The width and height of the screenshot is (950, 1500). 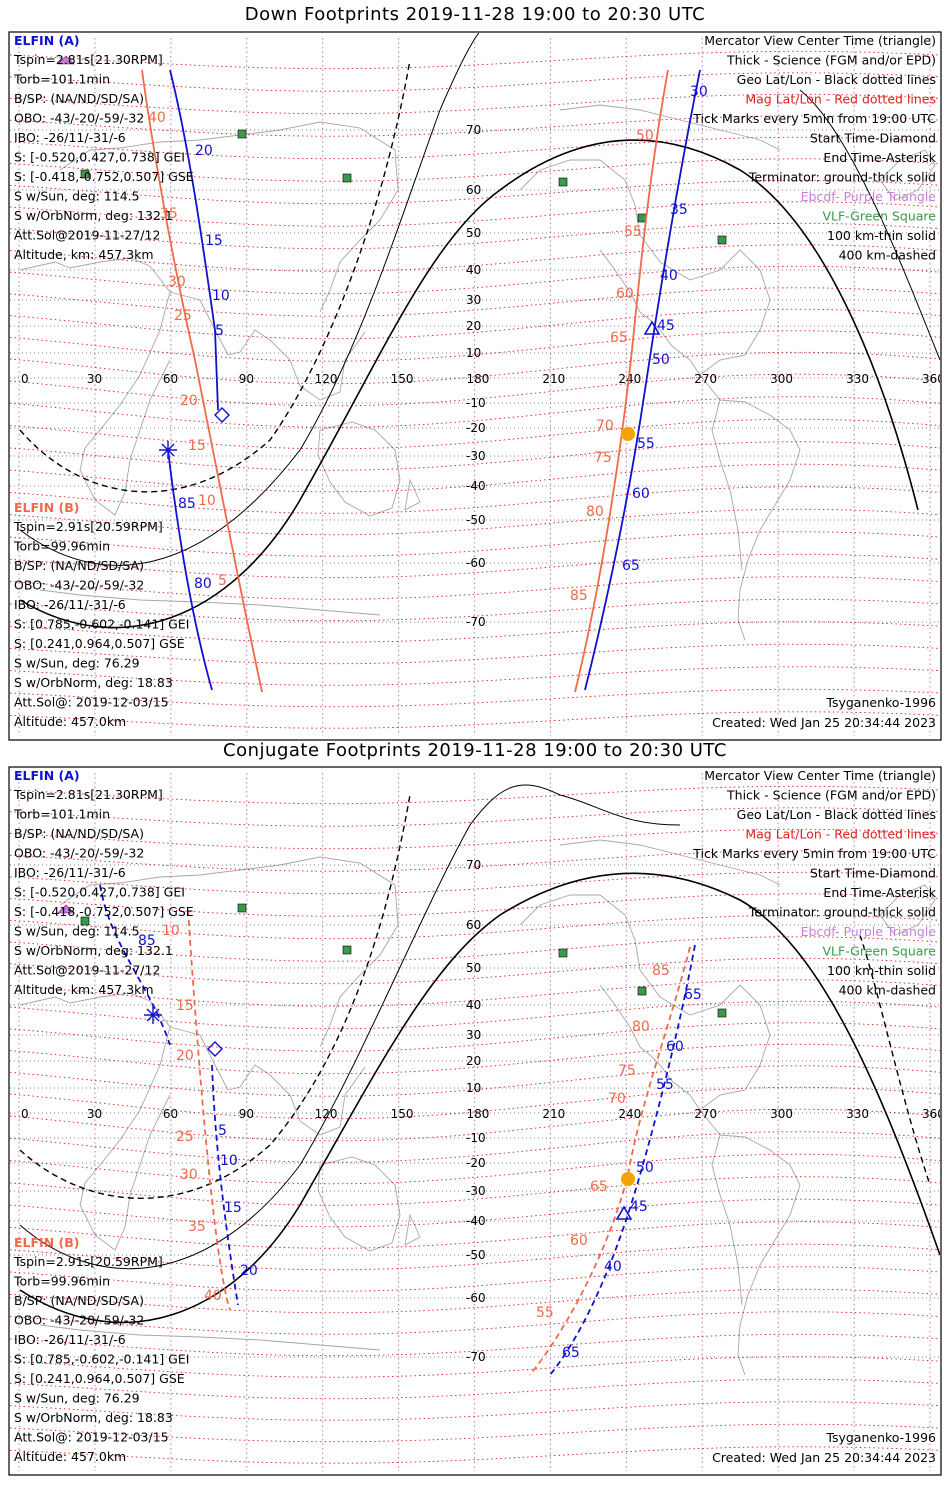 What do you see at coordinates (476, 1163) in the screenshot?
I see `lat-label--20: -20` at bounding box center [476, 1163].